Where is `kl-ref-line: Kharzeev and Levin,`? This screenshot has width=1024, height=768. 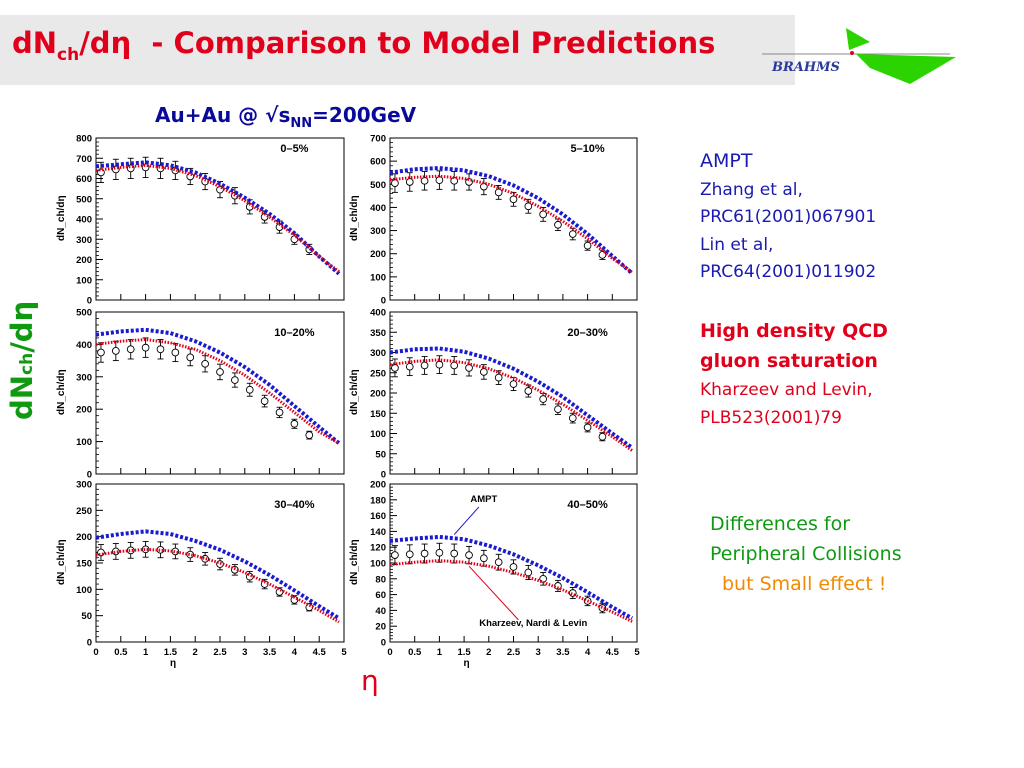 kl-ref-line: Kharzeev and Levin, is located at coordinates (786, 390).